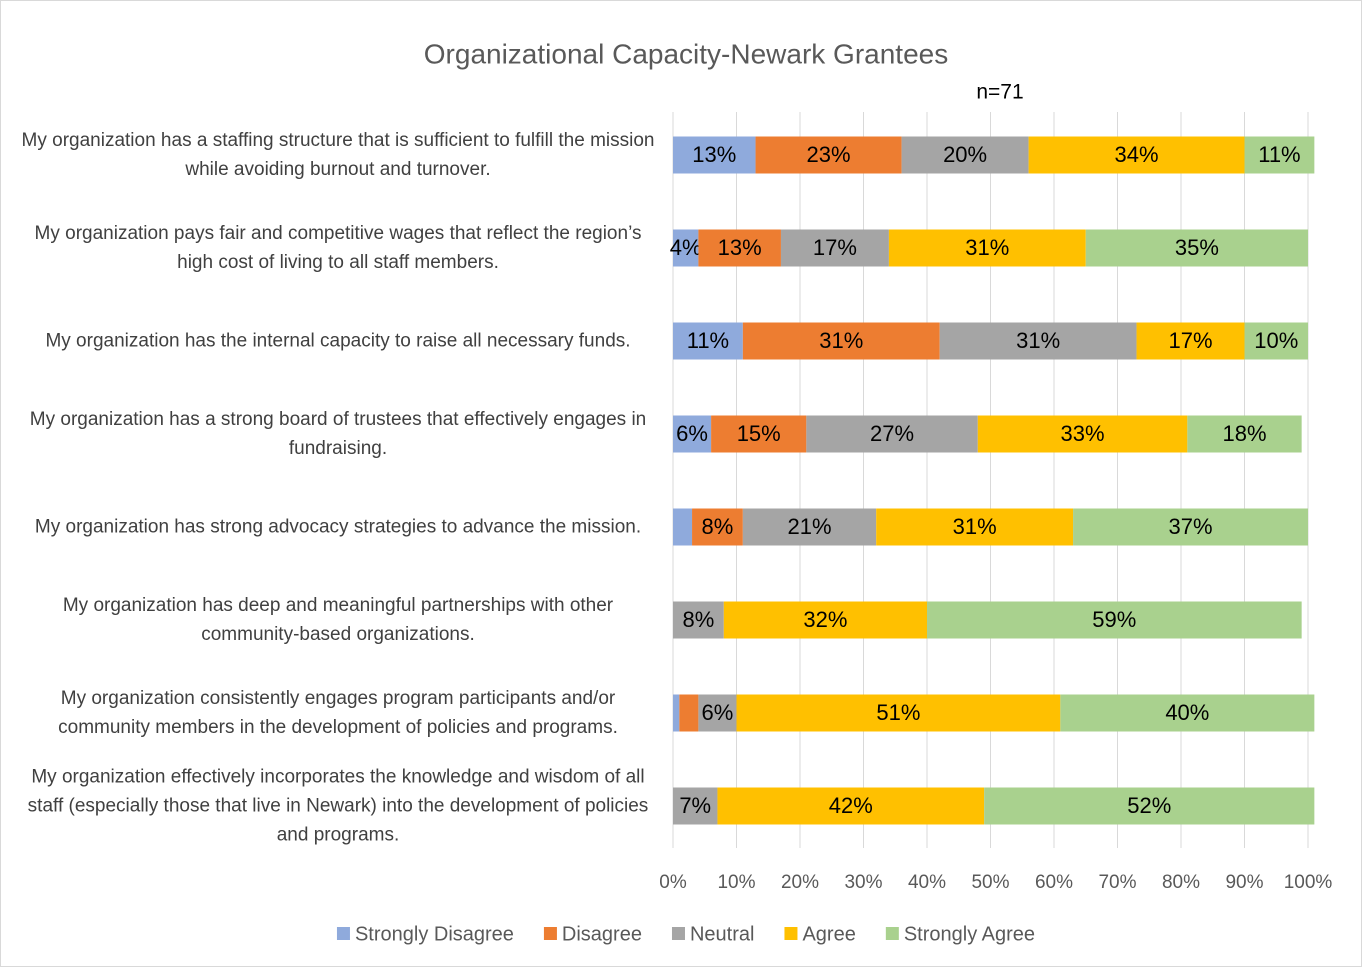 The height and width of the screenshot is (967, 1362). I want to click on data-label: 37%, so click(1191, 526).